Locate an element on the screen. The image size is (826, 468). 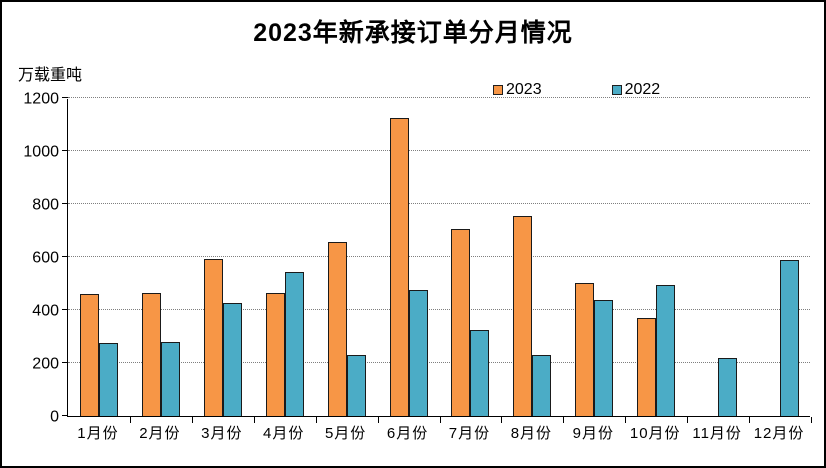
y-tick-label-1200: 1200 is located at coordinates (41, 99).